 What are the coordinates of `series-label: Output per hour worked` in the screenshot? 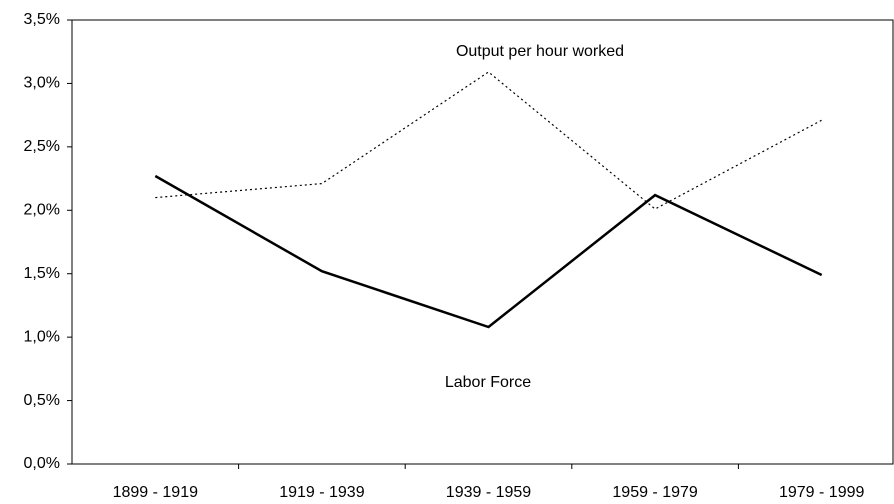 It's located at (540, 51).